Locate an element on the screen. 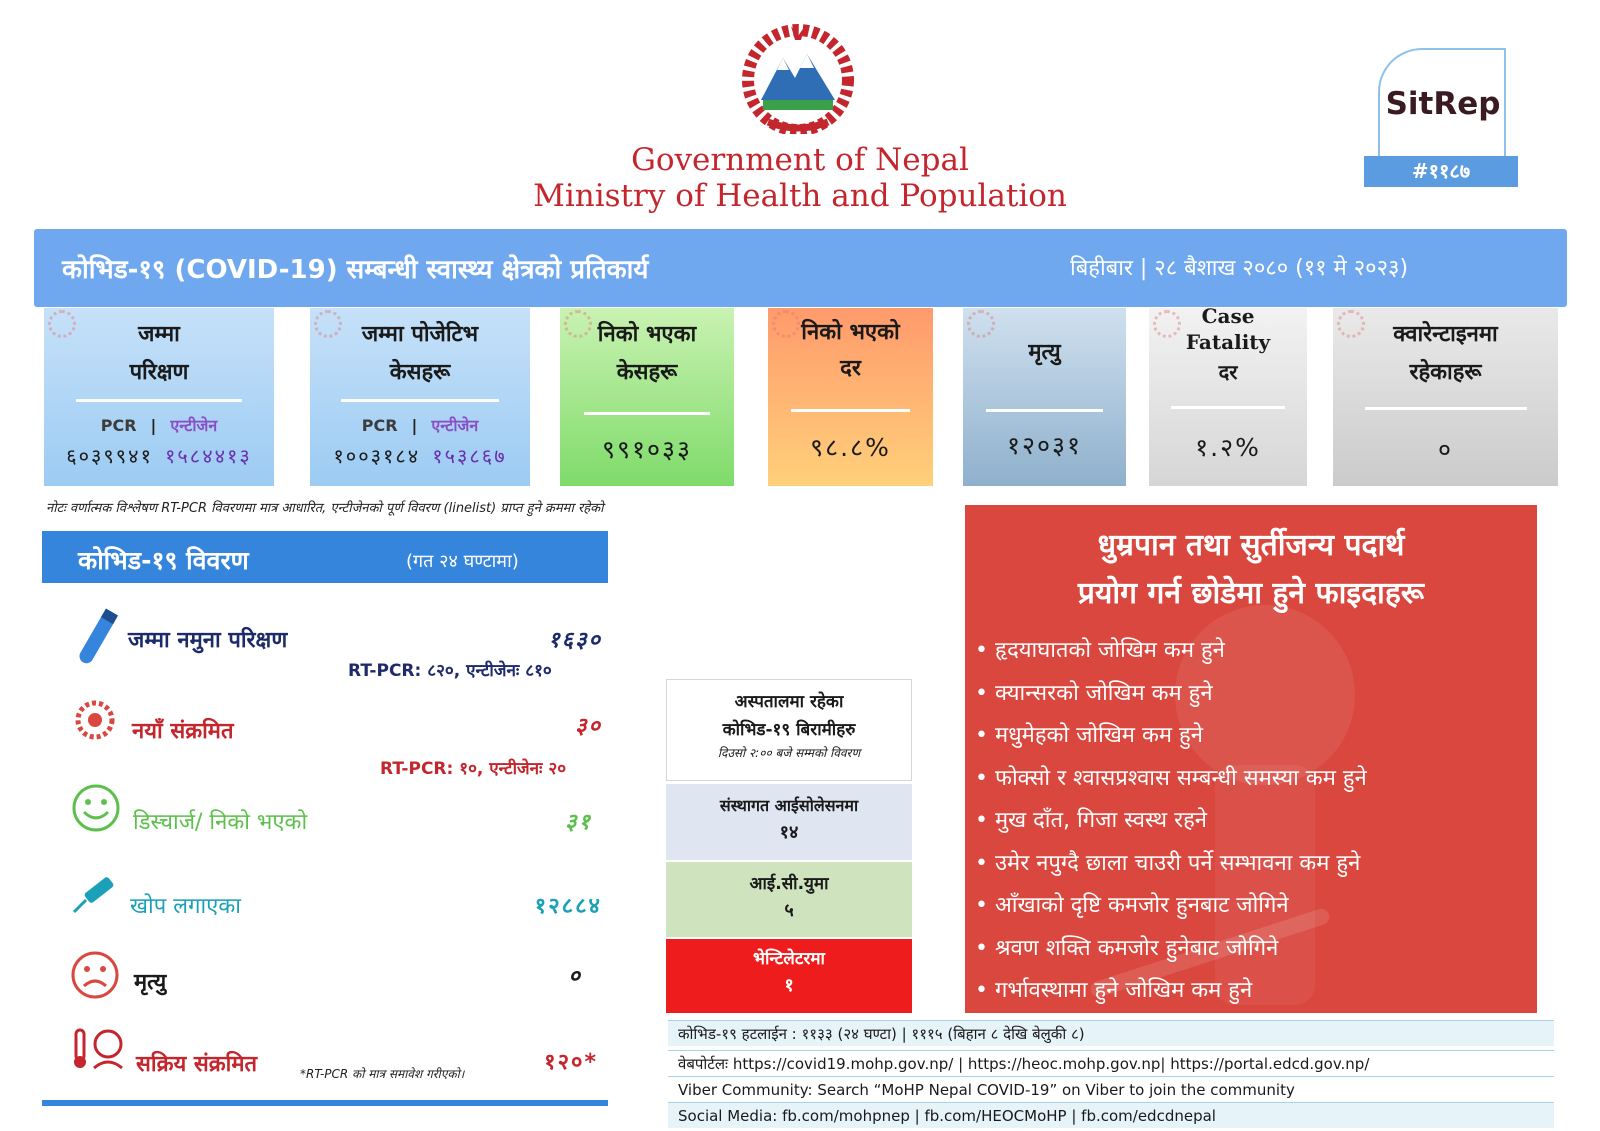 The width and height of the screenshot is (1600, 1131). pcr-value: ६०३९९४१ is located at coordinates (109, 456).